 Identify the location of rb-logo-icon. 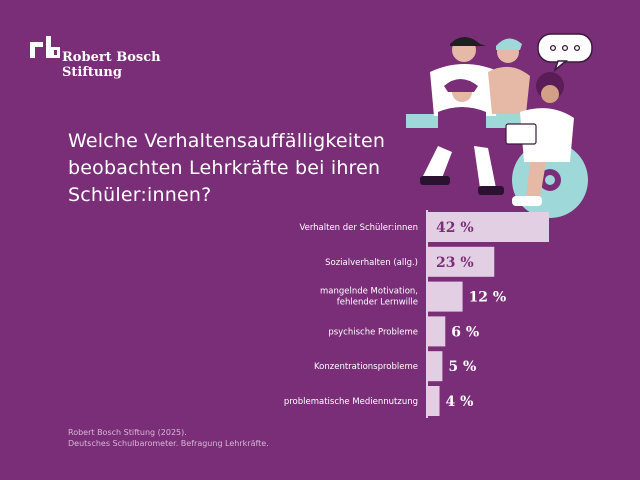
(45, 47).